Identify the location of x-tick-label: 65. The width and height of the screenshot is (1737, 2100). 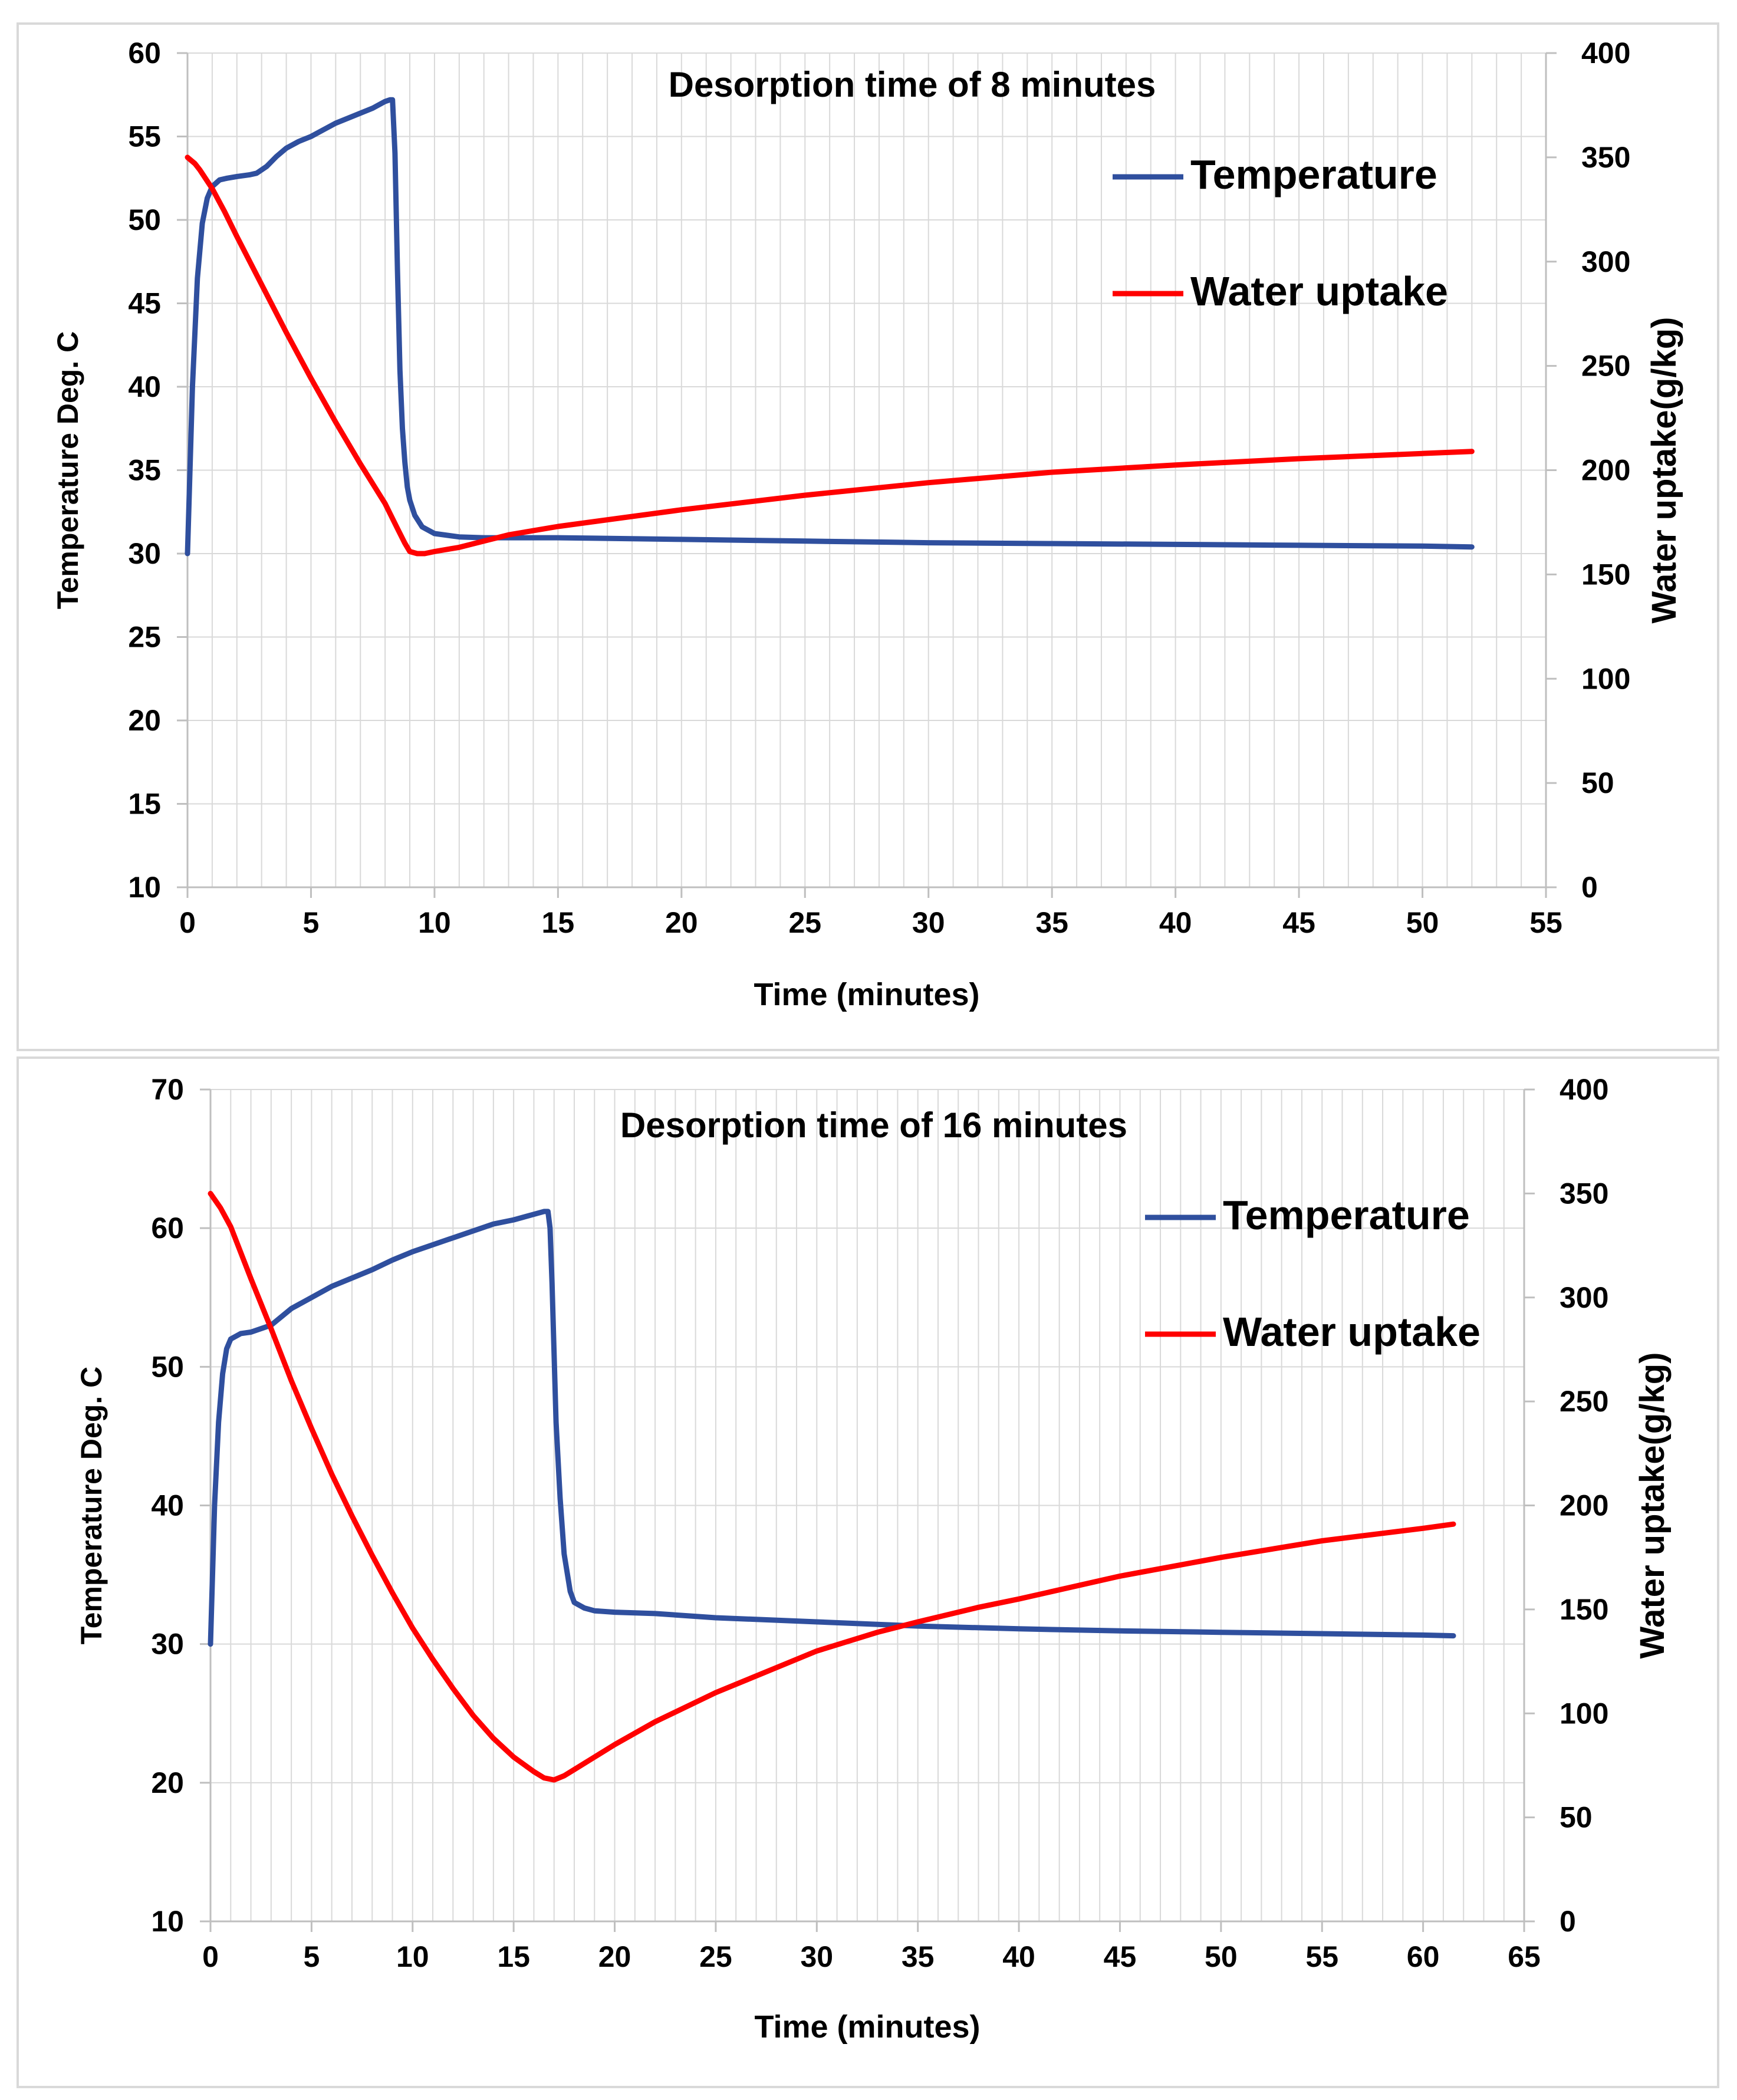
(1525, 1957).